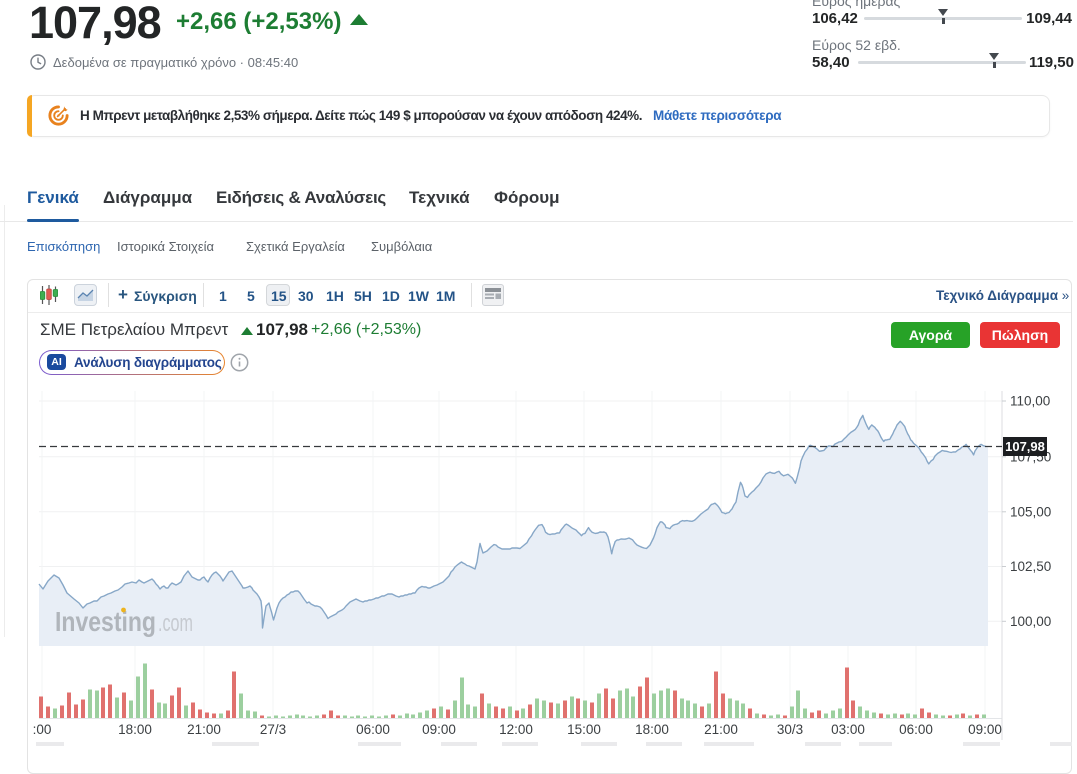 The height and width of the screenshot is (774, 1077). Describe the element at coordinates (790, 729) in the screenshot. I see `svg-text: 30/3` at that location.